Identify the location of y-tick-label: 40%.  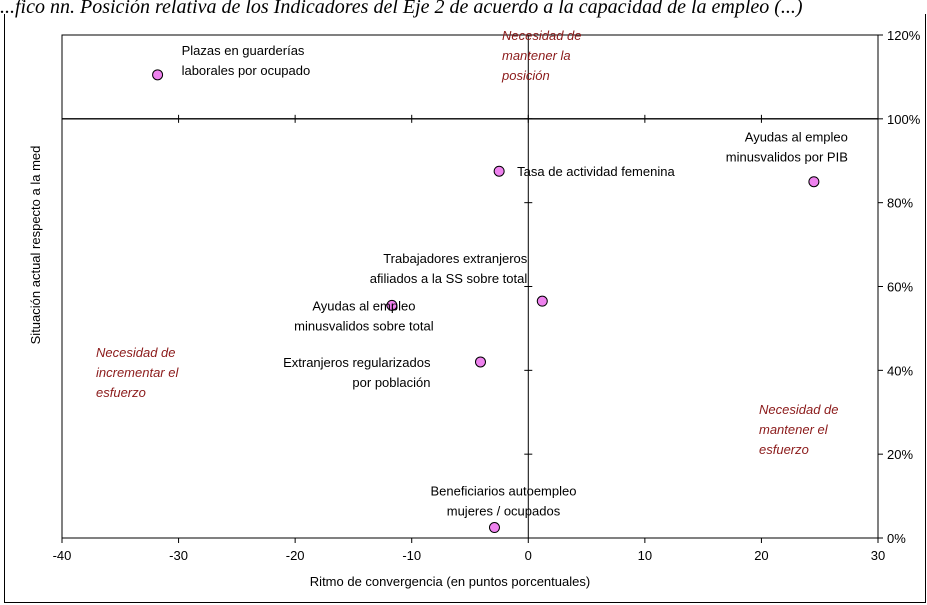
(900, 370).